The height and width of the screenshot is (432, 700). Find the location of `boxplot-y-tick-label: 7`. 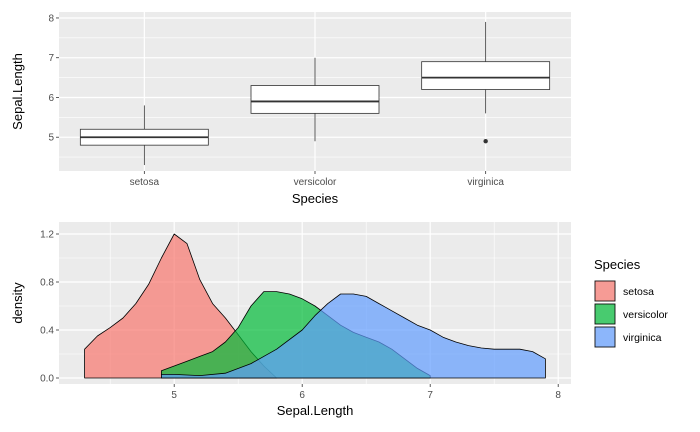

boxplot-y-tick-label: 7 is located at coordinates (51, 58).